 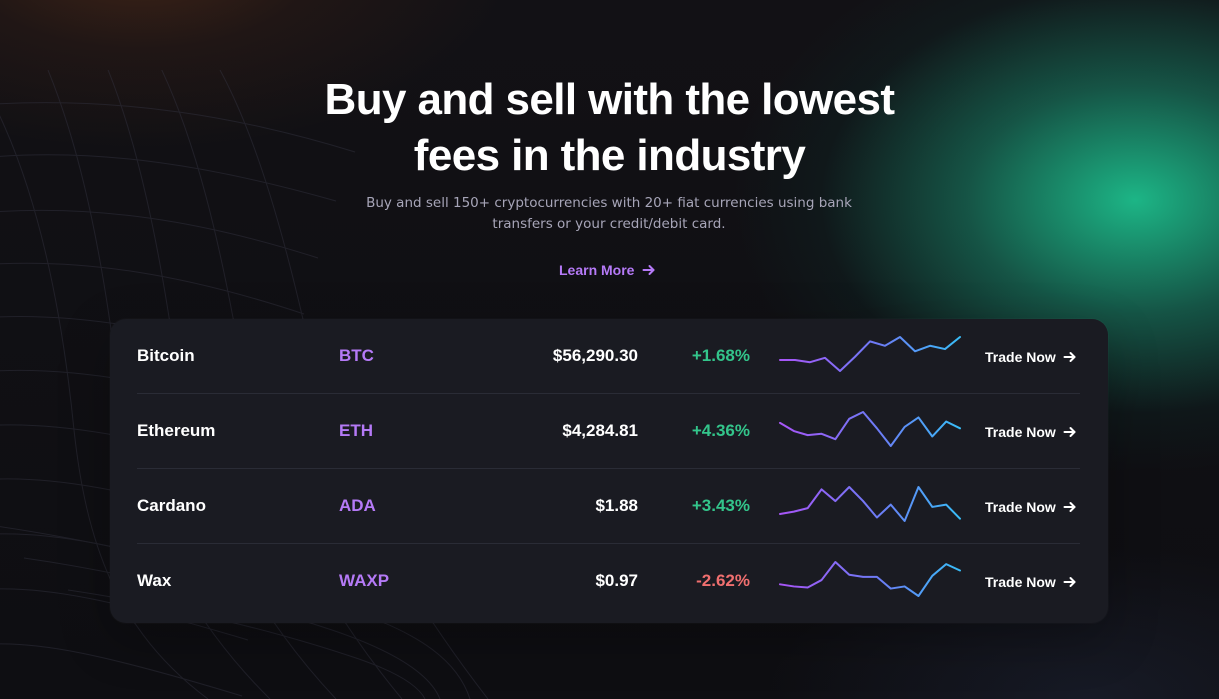 What do you see at coordinates (616, 580) in the screenshot?
I see `coin-price: $0.97` at bounding box center [616, 580].